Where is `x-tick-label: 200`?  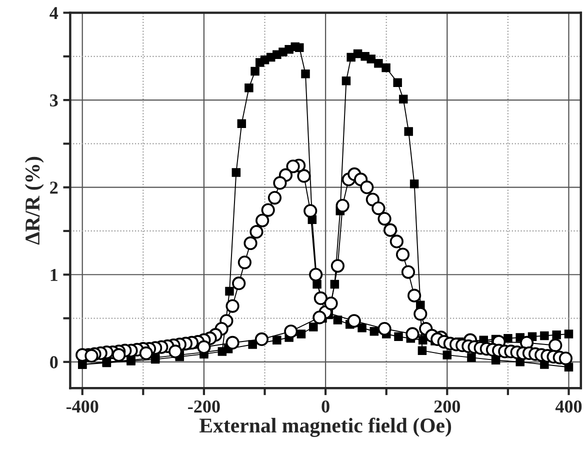 x-tick-label: 200 is located at coordinates (447, 406).